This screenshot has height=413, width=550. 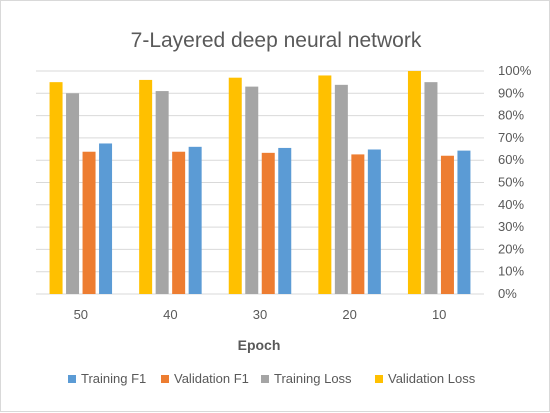 What do you see at coordinates (259, 345) in the screenshot?
I see `x-axis-title: Epoch` at bounding box center [259, 345].